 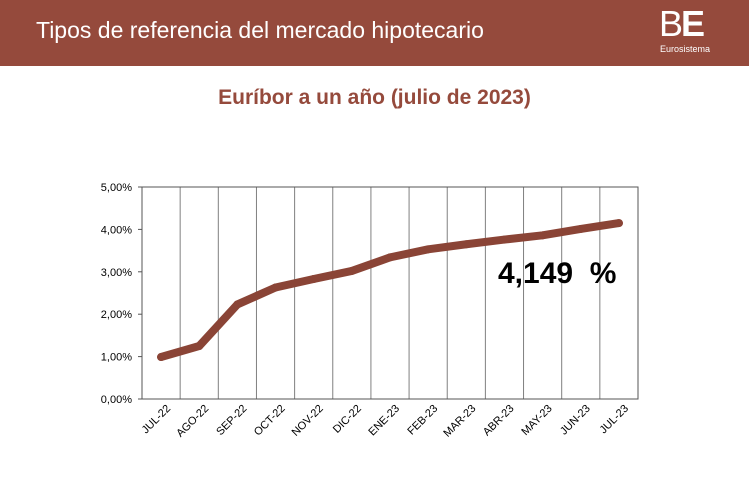 I want to click on banco-de-espana-logo: BE Eurosistema, so click(x=694, y=32).